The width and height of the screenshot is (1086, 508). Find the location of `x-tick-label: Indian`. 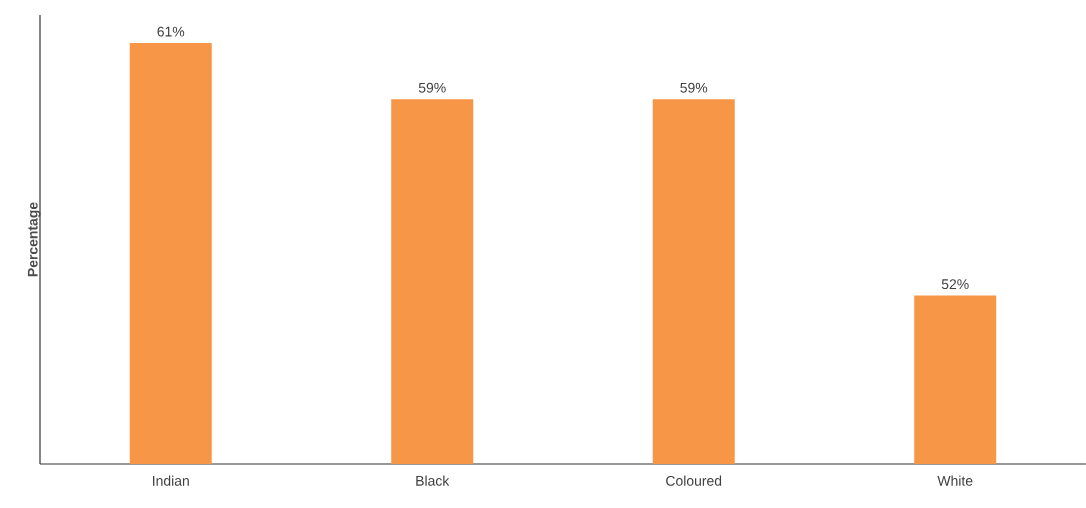

x-tick-label: Indian is located at coordinates (171, 480).